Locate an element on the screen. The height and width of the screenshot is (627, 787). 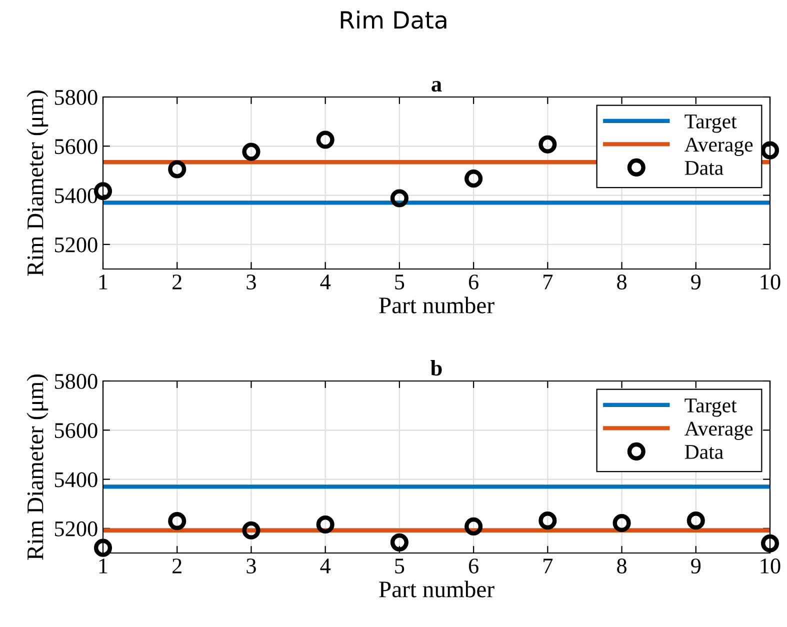
chart-title: b is located at coordinates (436, 368).